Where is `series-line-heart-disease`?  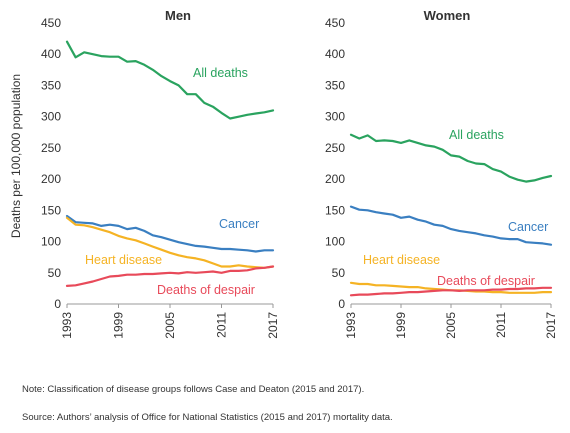 series-line-heart-disease is located at coordinates (170, 242).